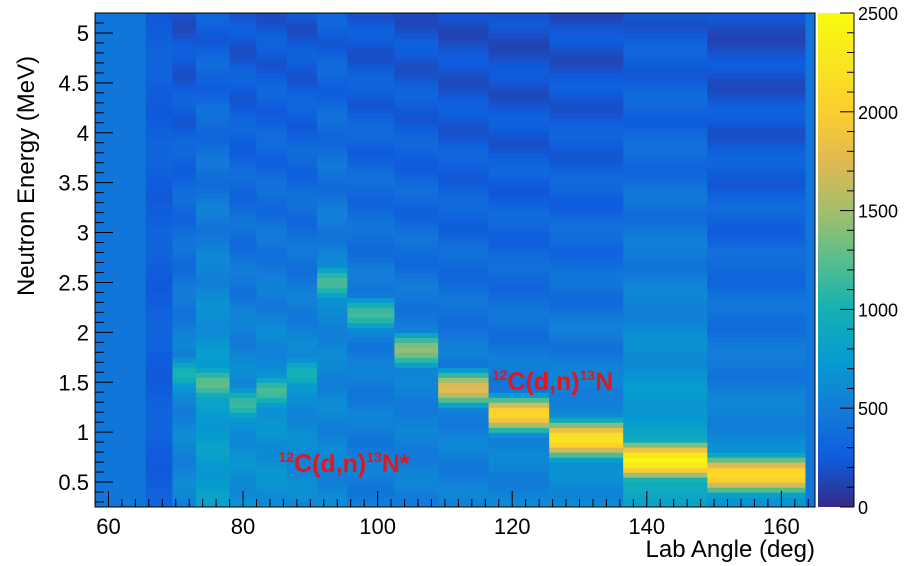  What do you see at coordinates (552, 381) in the screenshot?
I see `reaction-label: 12C(d,n)13N` at bounding box center [552, 381].